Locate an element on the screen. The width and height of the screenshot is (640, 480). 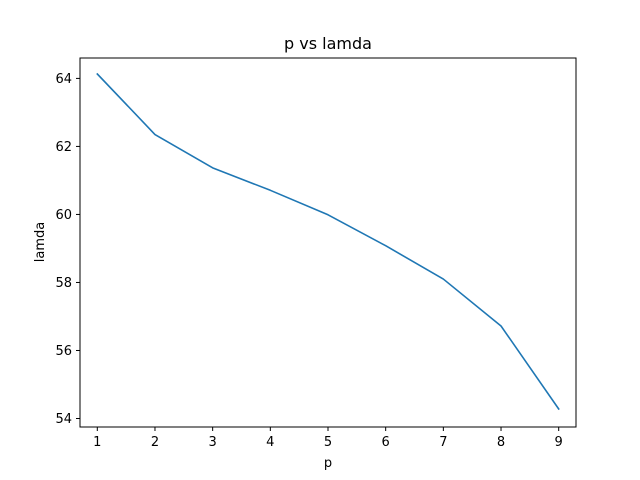
x-axis-ticks: 1 2 3 4 5 6 7 8 9 is located at coordinates (328, 438).